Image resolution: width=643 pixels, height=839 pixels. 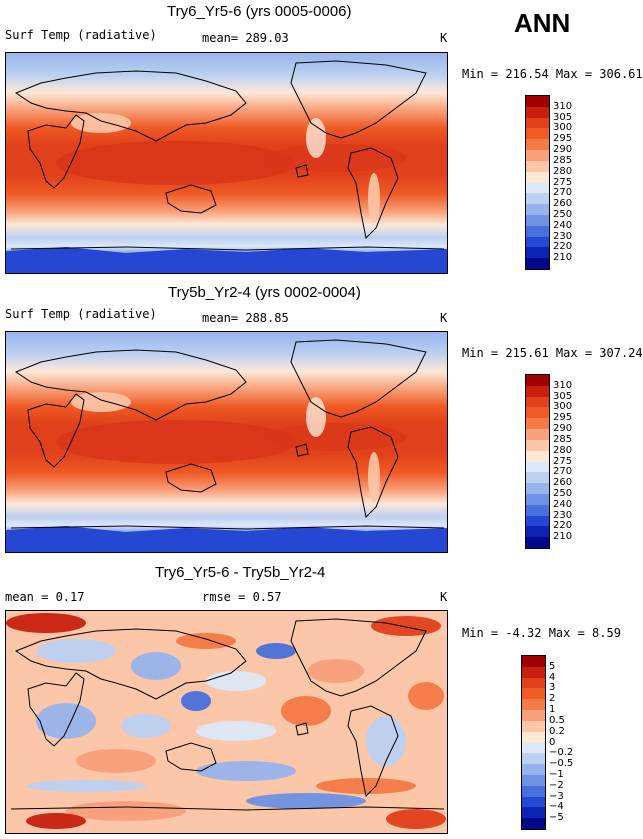 What do you see at coordinates (563, 214) in the screenshot?
I see `colorbar-tick-label: 250` at bounding box center [563, 214].